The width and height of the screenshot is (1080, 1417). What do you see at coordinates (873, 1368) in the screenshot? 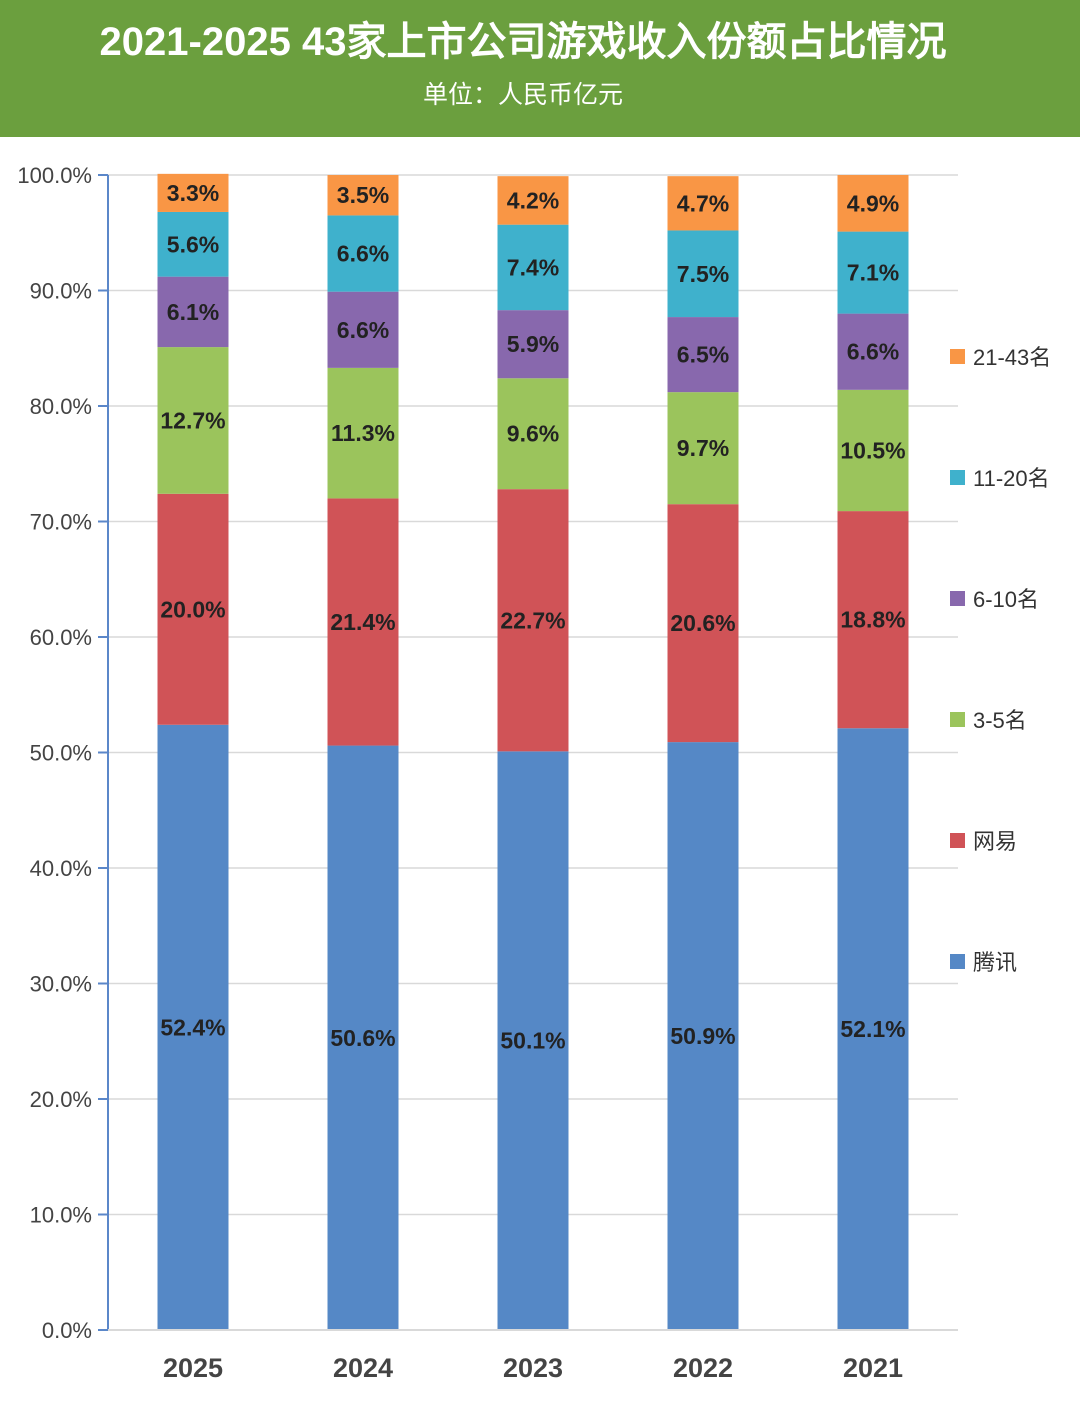
I see `x-tick-label: 2021` at bounding box center [873, 1368].